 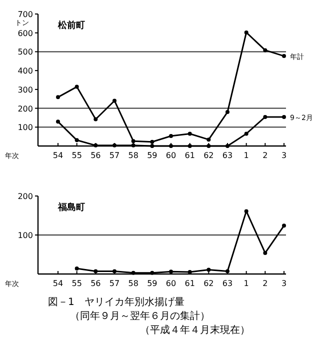 What do you see at coordinates (71, 25) in the screenshot?
I see `text: 松前町` at bounding box center [71, 25].